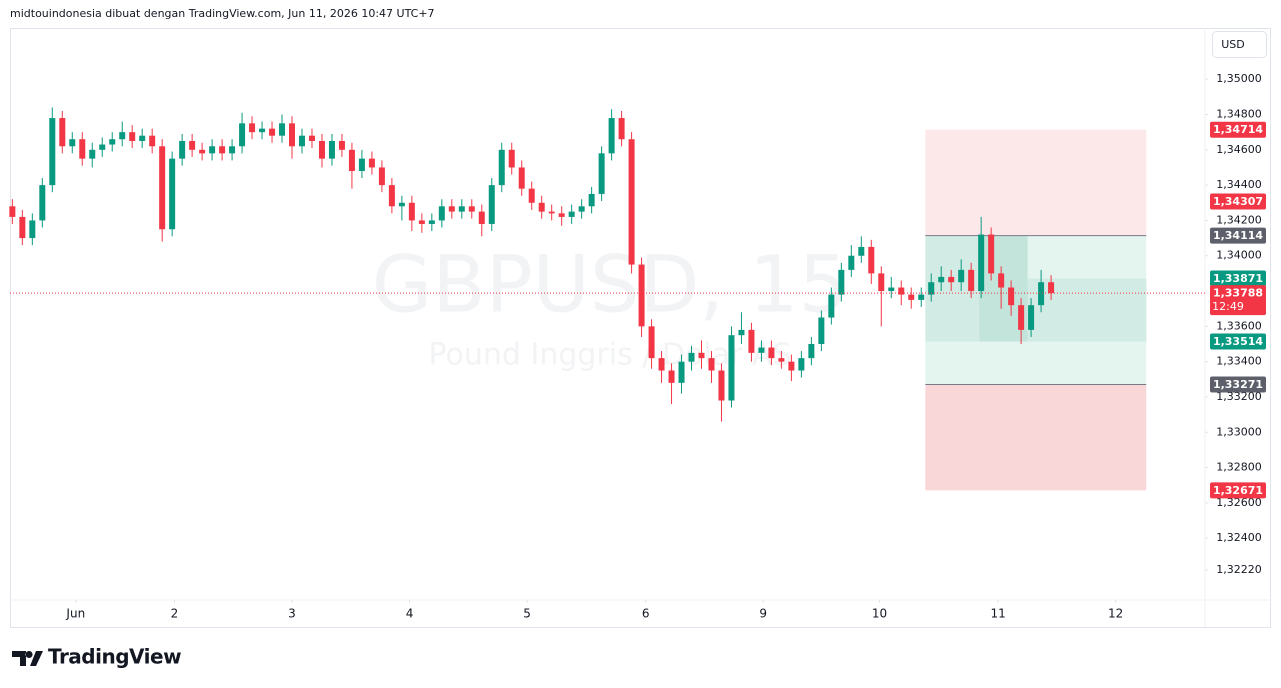 This screenshot has height=688, width=1281. What do you see at coordinates (1239, 114) in the screenshot?
I see `y-tick-label: 1,34800` at bounding box center [1239, 114].